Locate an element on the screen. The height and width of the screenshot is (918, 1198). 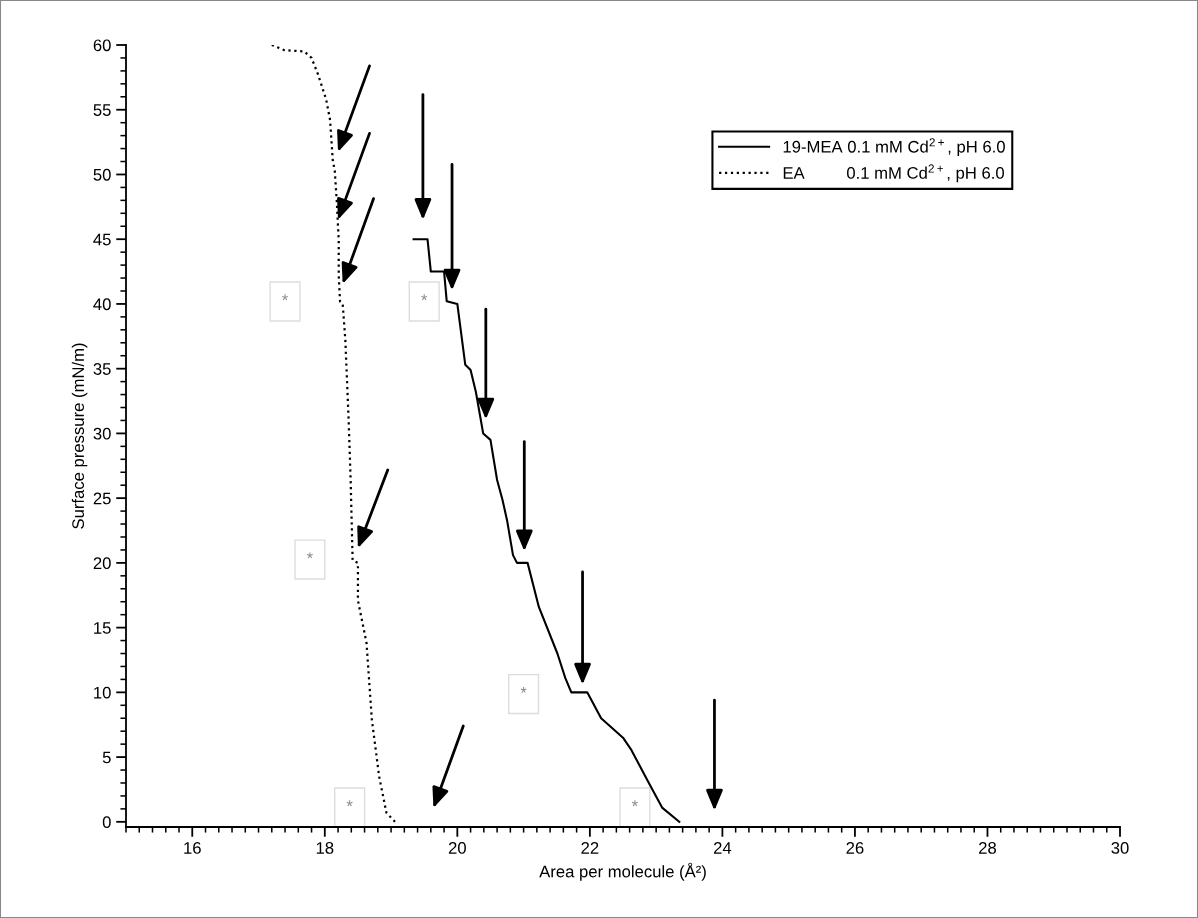
y-axis-title: Surface pressure (mN/m) is located at coordinates (79, 436).